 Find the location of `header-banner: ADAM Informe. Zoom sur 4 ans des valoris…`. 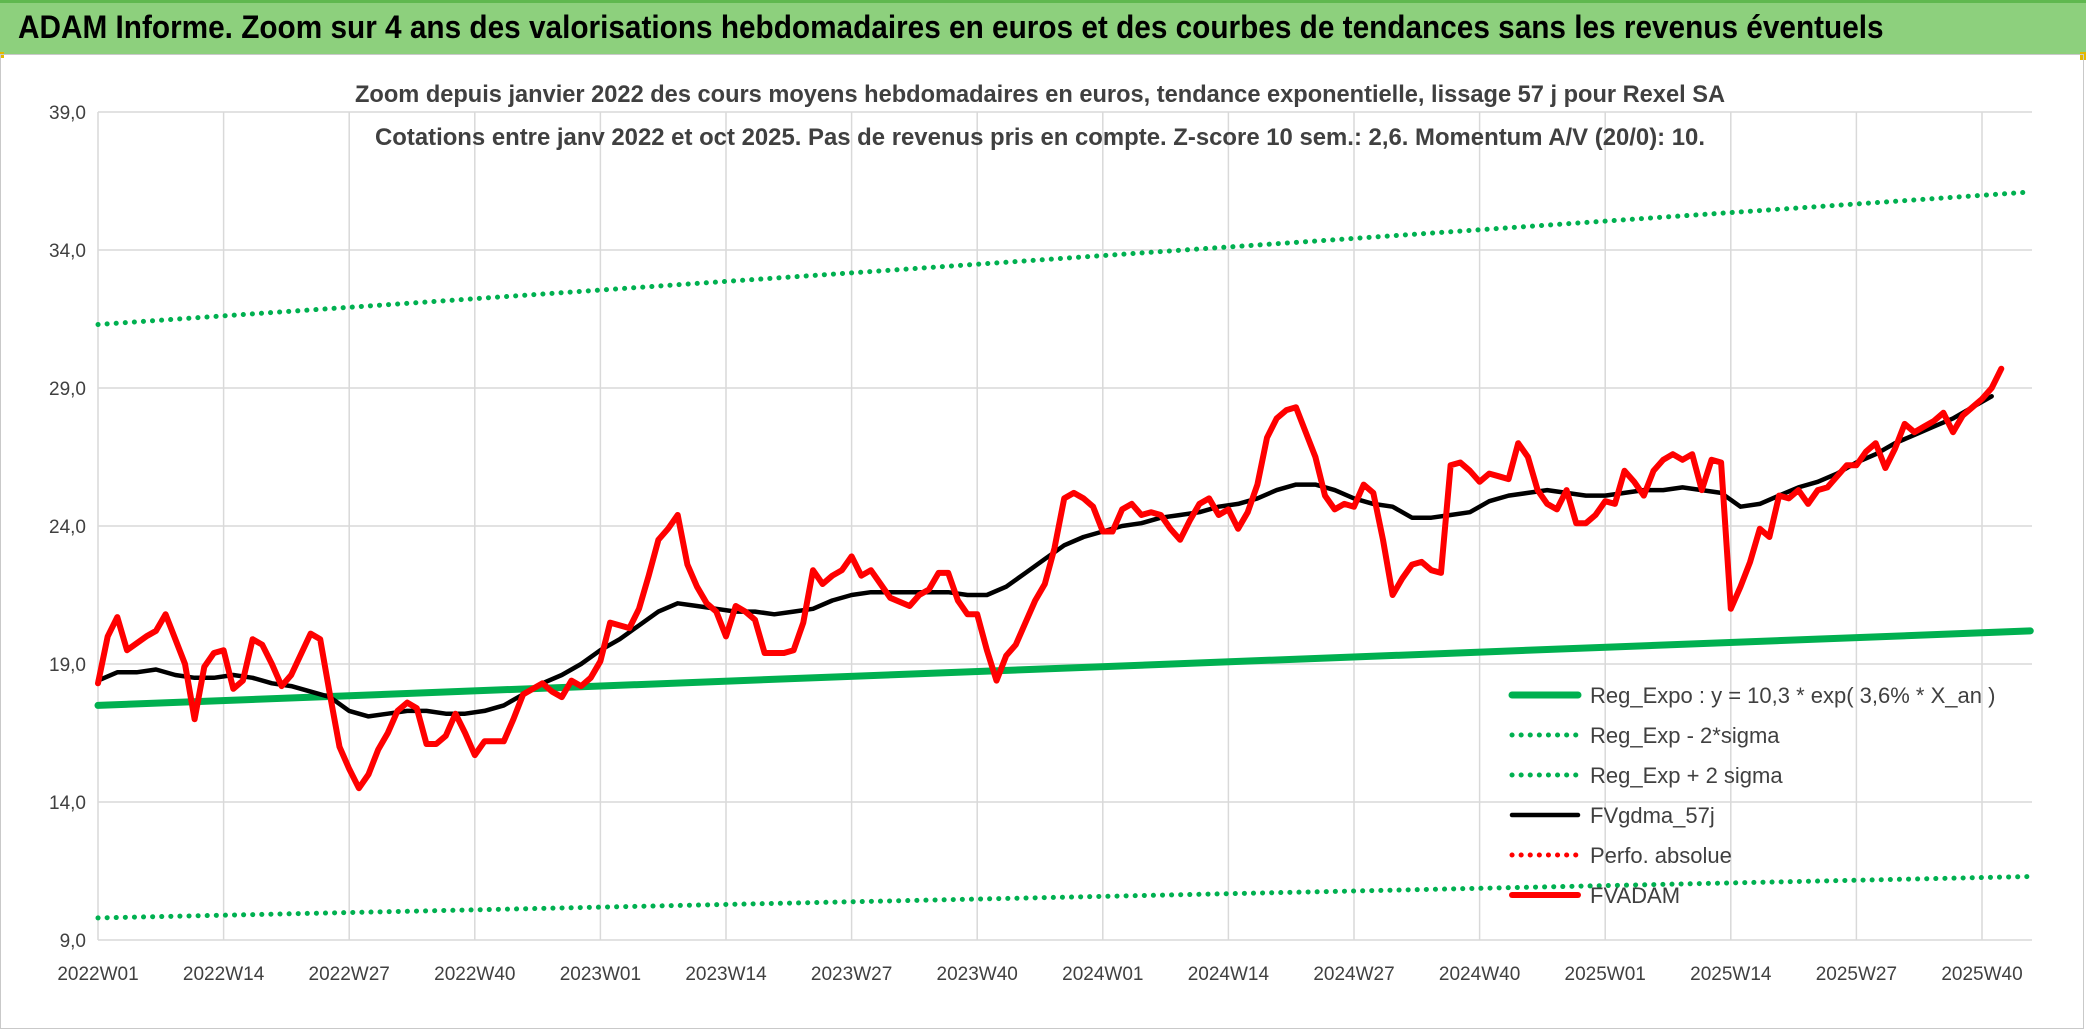

header-banner: ADAM Informe. Zoom sur 4 ans des valoris… is located at coordinates (1043, 27).